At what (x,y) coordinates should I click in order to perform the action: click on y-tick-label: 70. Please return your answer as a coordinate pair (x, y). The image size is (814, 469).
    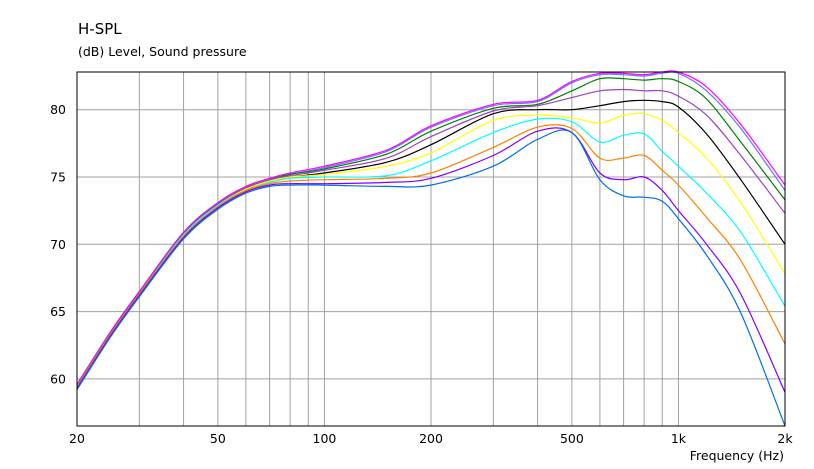
    Looking at the image, I should click on (58, 244).